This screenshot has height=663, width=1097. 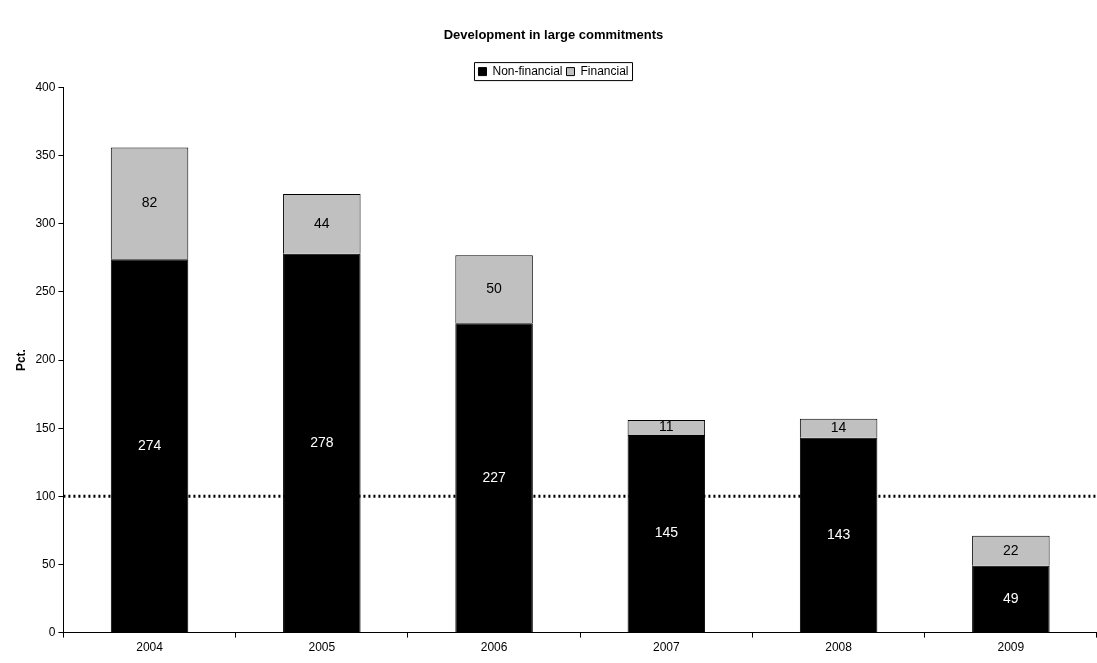 What do you see at coordinates (45, 291) in the screenshot?
I see `y-tick-label: 250` at bounding box center [45, 291].